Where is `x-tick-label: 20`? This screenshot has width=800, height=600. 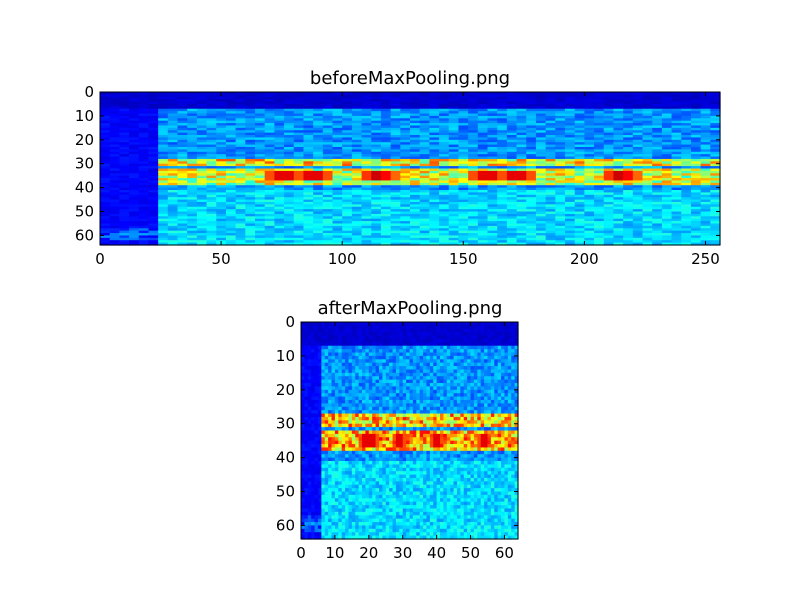 x-tick-label: 20 is located at coordinates (368, 553).